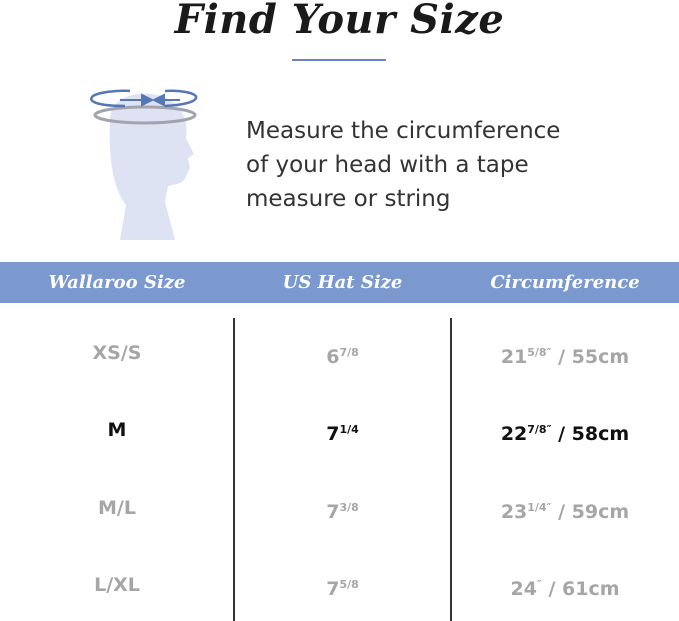  I want to click on circ-fraction: 1/4″, so click(539, 507).